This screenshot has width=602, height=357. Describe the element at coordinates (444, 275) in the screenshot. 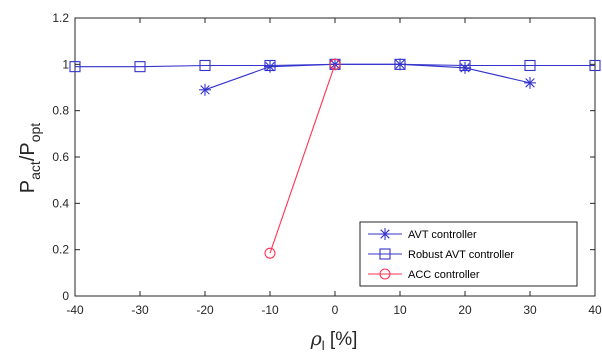

I see `legend-label: ACC controller` at that location.